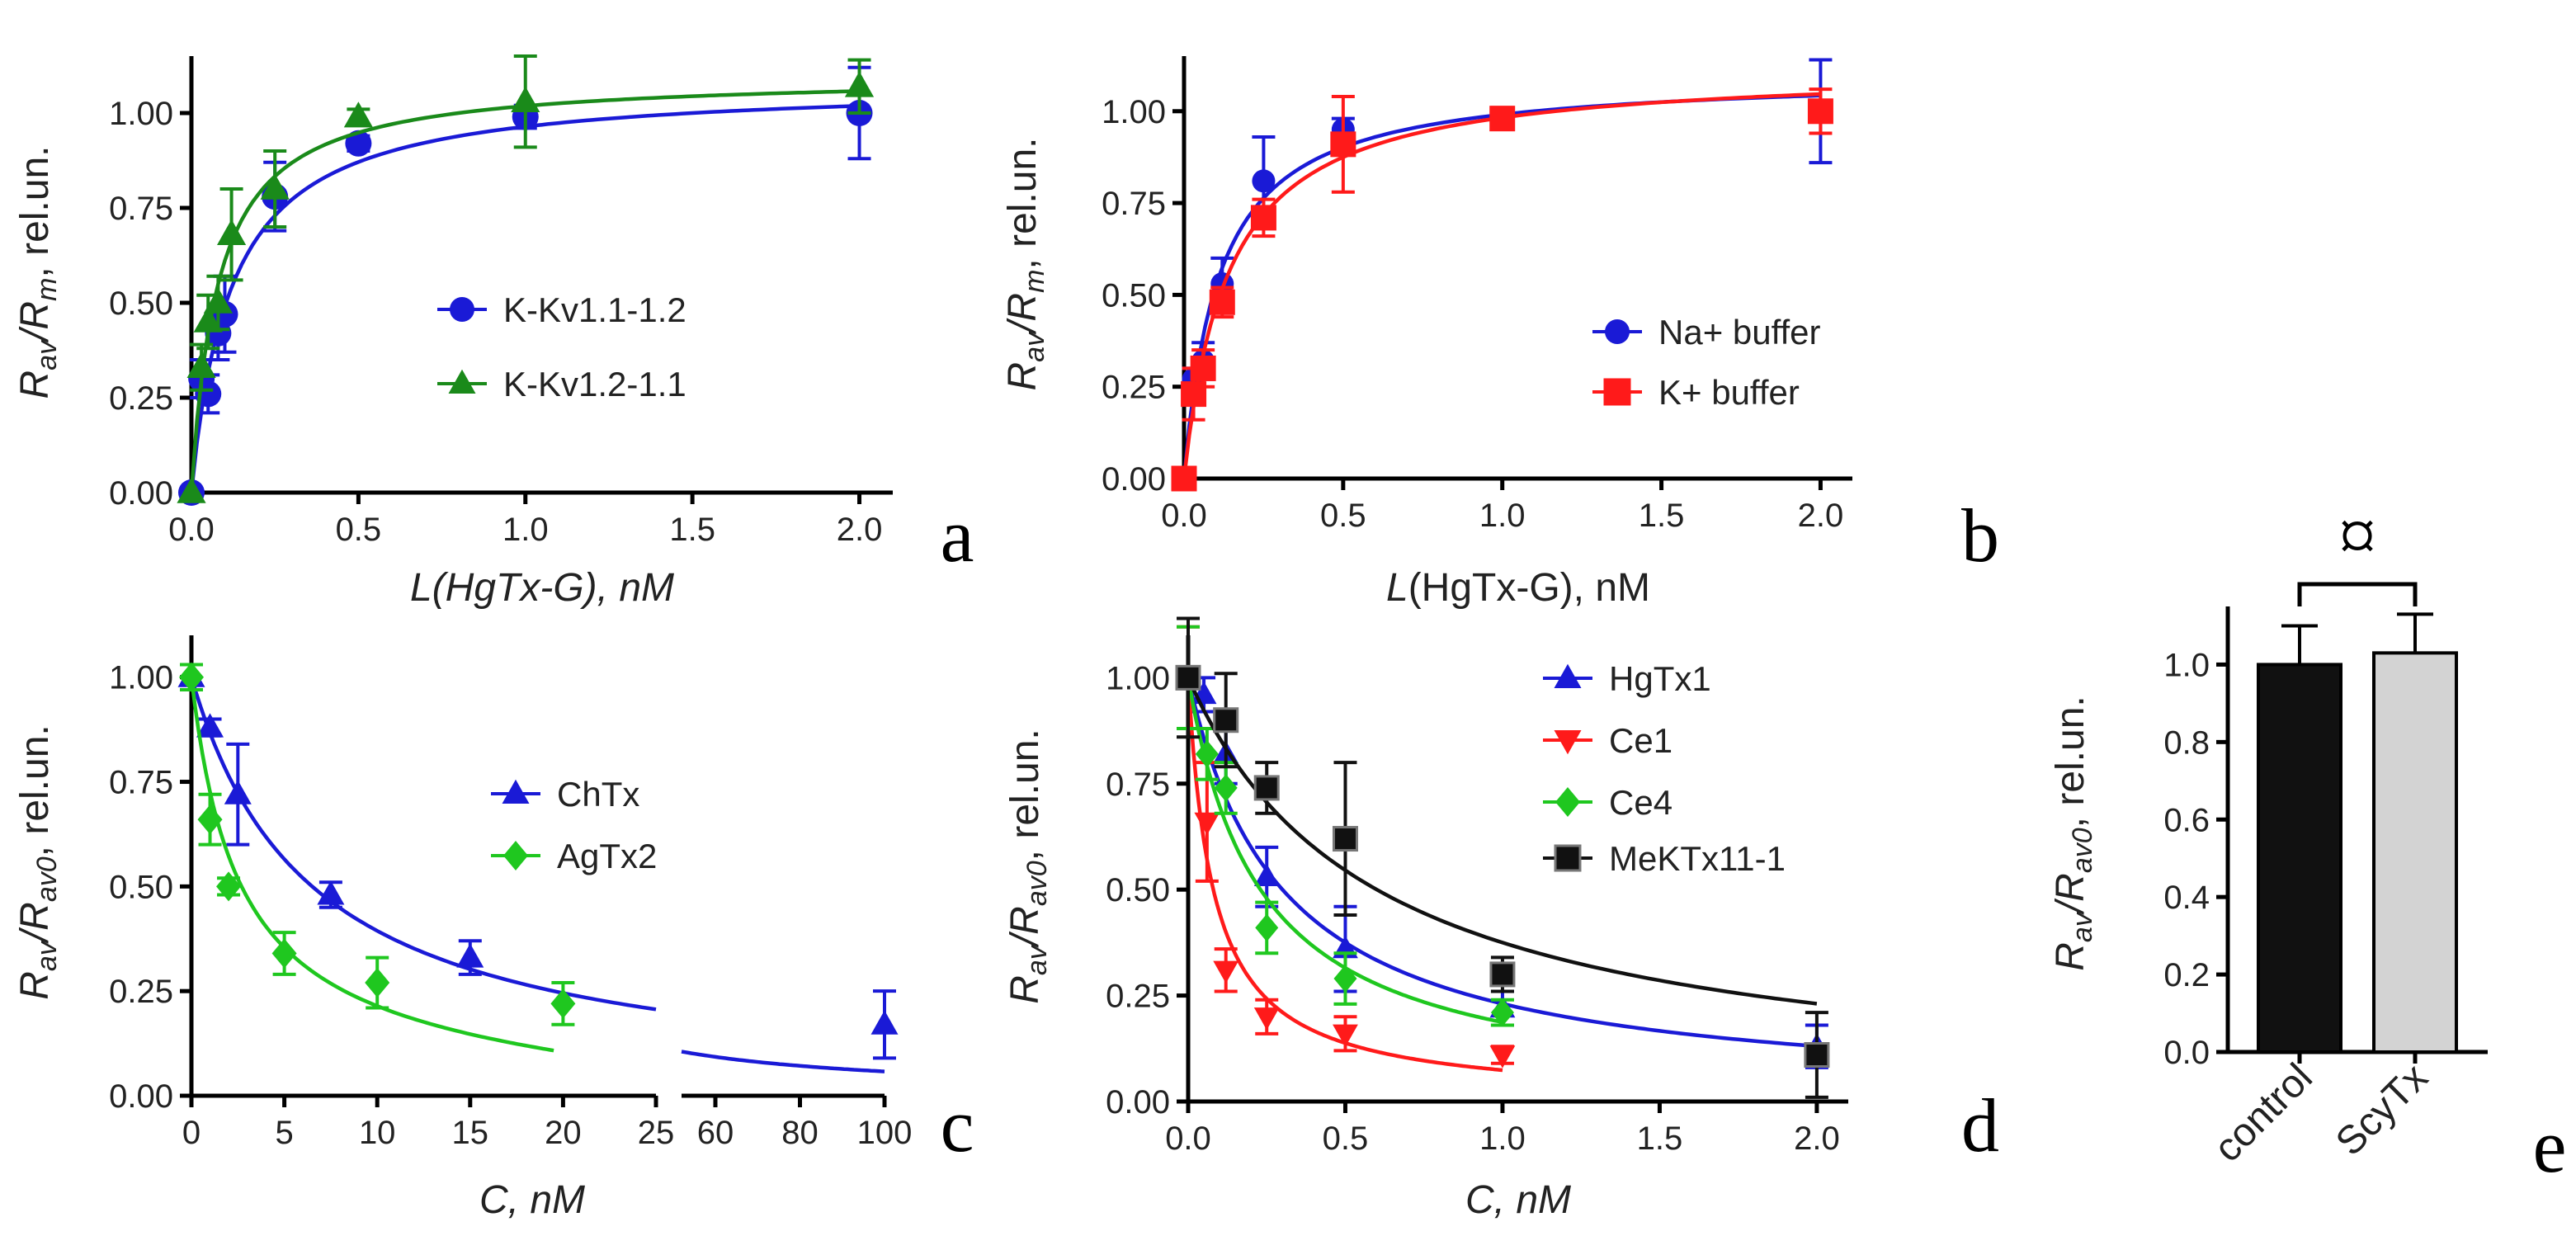 This screenshot has height=1236, width=2576. What do you see at coordinates (1740, 332) in the screenshot?
I see `legend-label: Na+ buffer` at bounding box center [1740, 332].